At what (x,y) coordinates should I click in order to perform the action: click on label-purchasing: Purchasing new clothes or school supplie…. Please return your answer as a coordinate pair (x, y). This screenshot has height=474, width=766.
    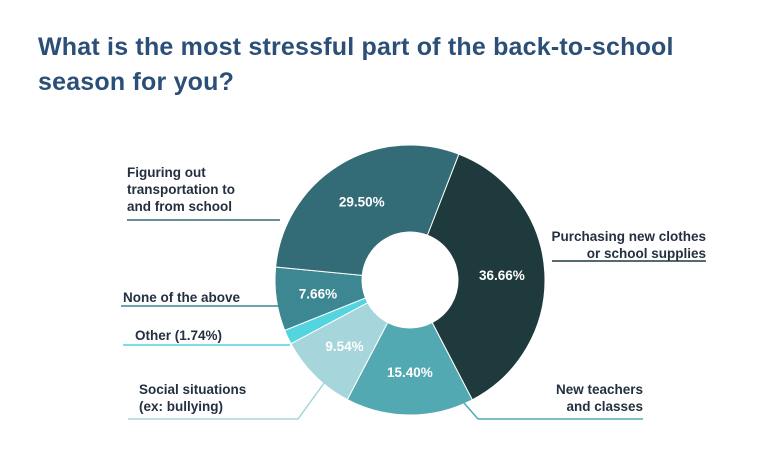
    Looking at the image, I should click on (628, 245).